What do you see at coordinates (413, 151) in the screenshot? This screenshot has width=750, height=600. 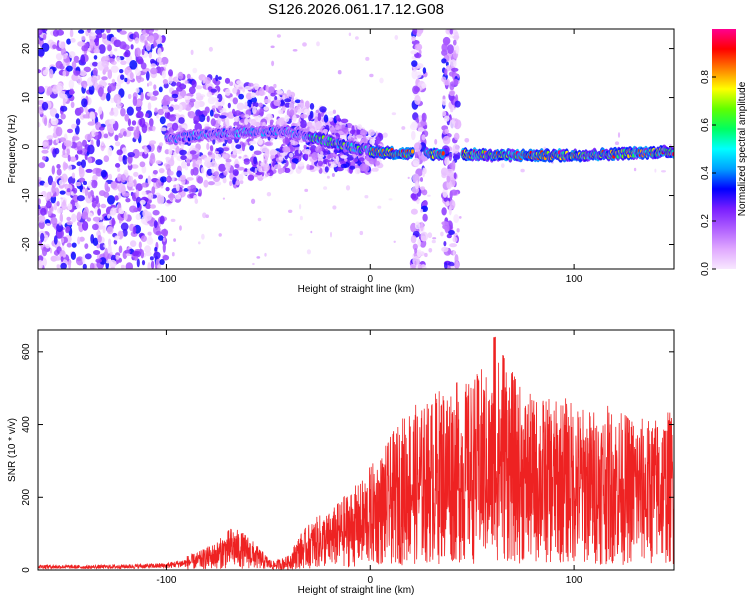 I see `signal-cell` at bounding box center [413, 151].